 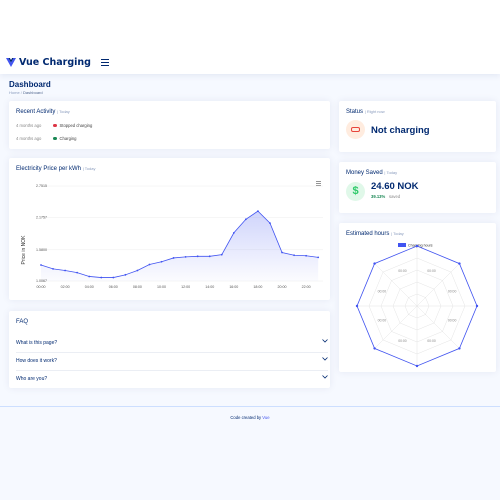 I want to click on dollar-icon: $, so click(x=355, y=191).